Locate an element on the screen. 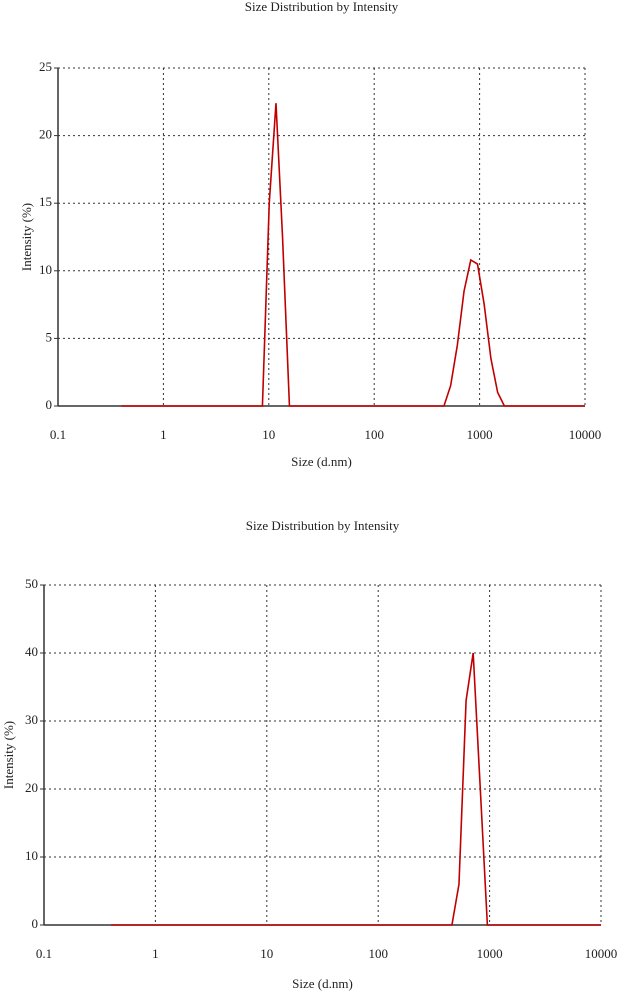 This screenshot has width=623, height=1000. y-tick-label: 30 is located at coordinates (31, 719).